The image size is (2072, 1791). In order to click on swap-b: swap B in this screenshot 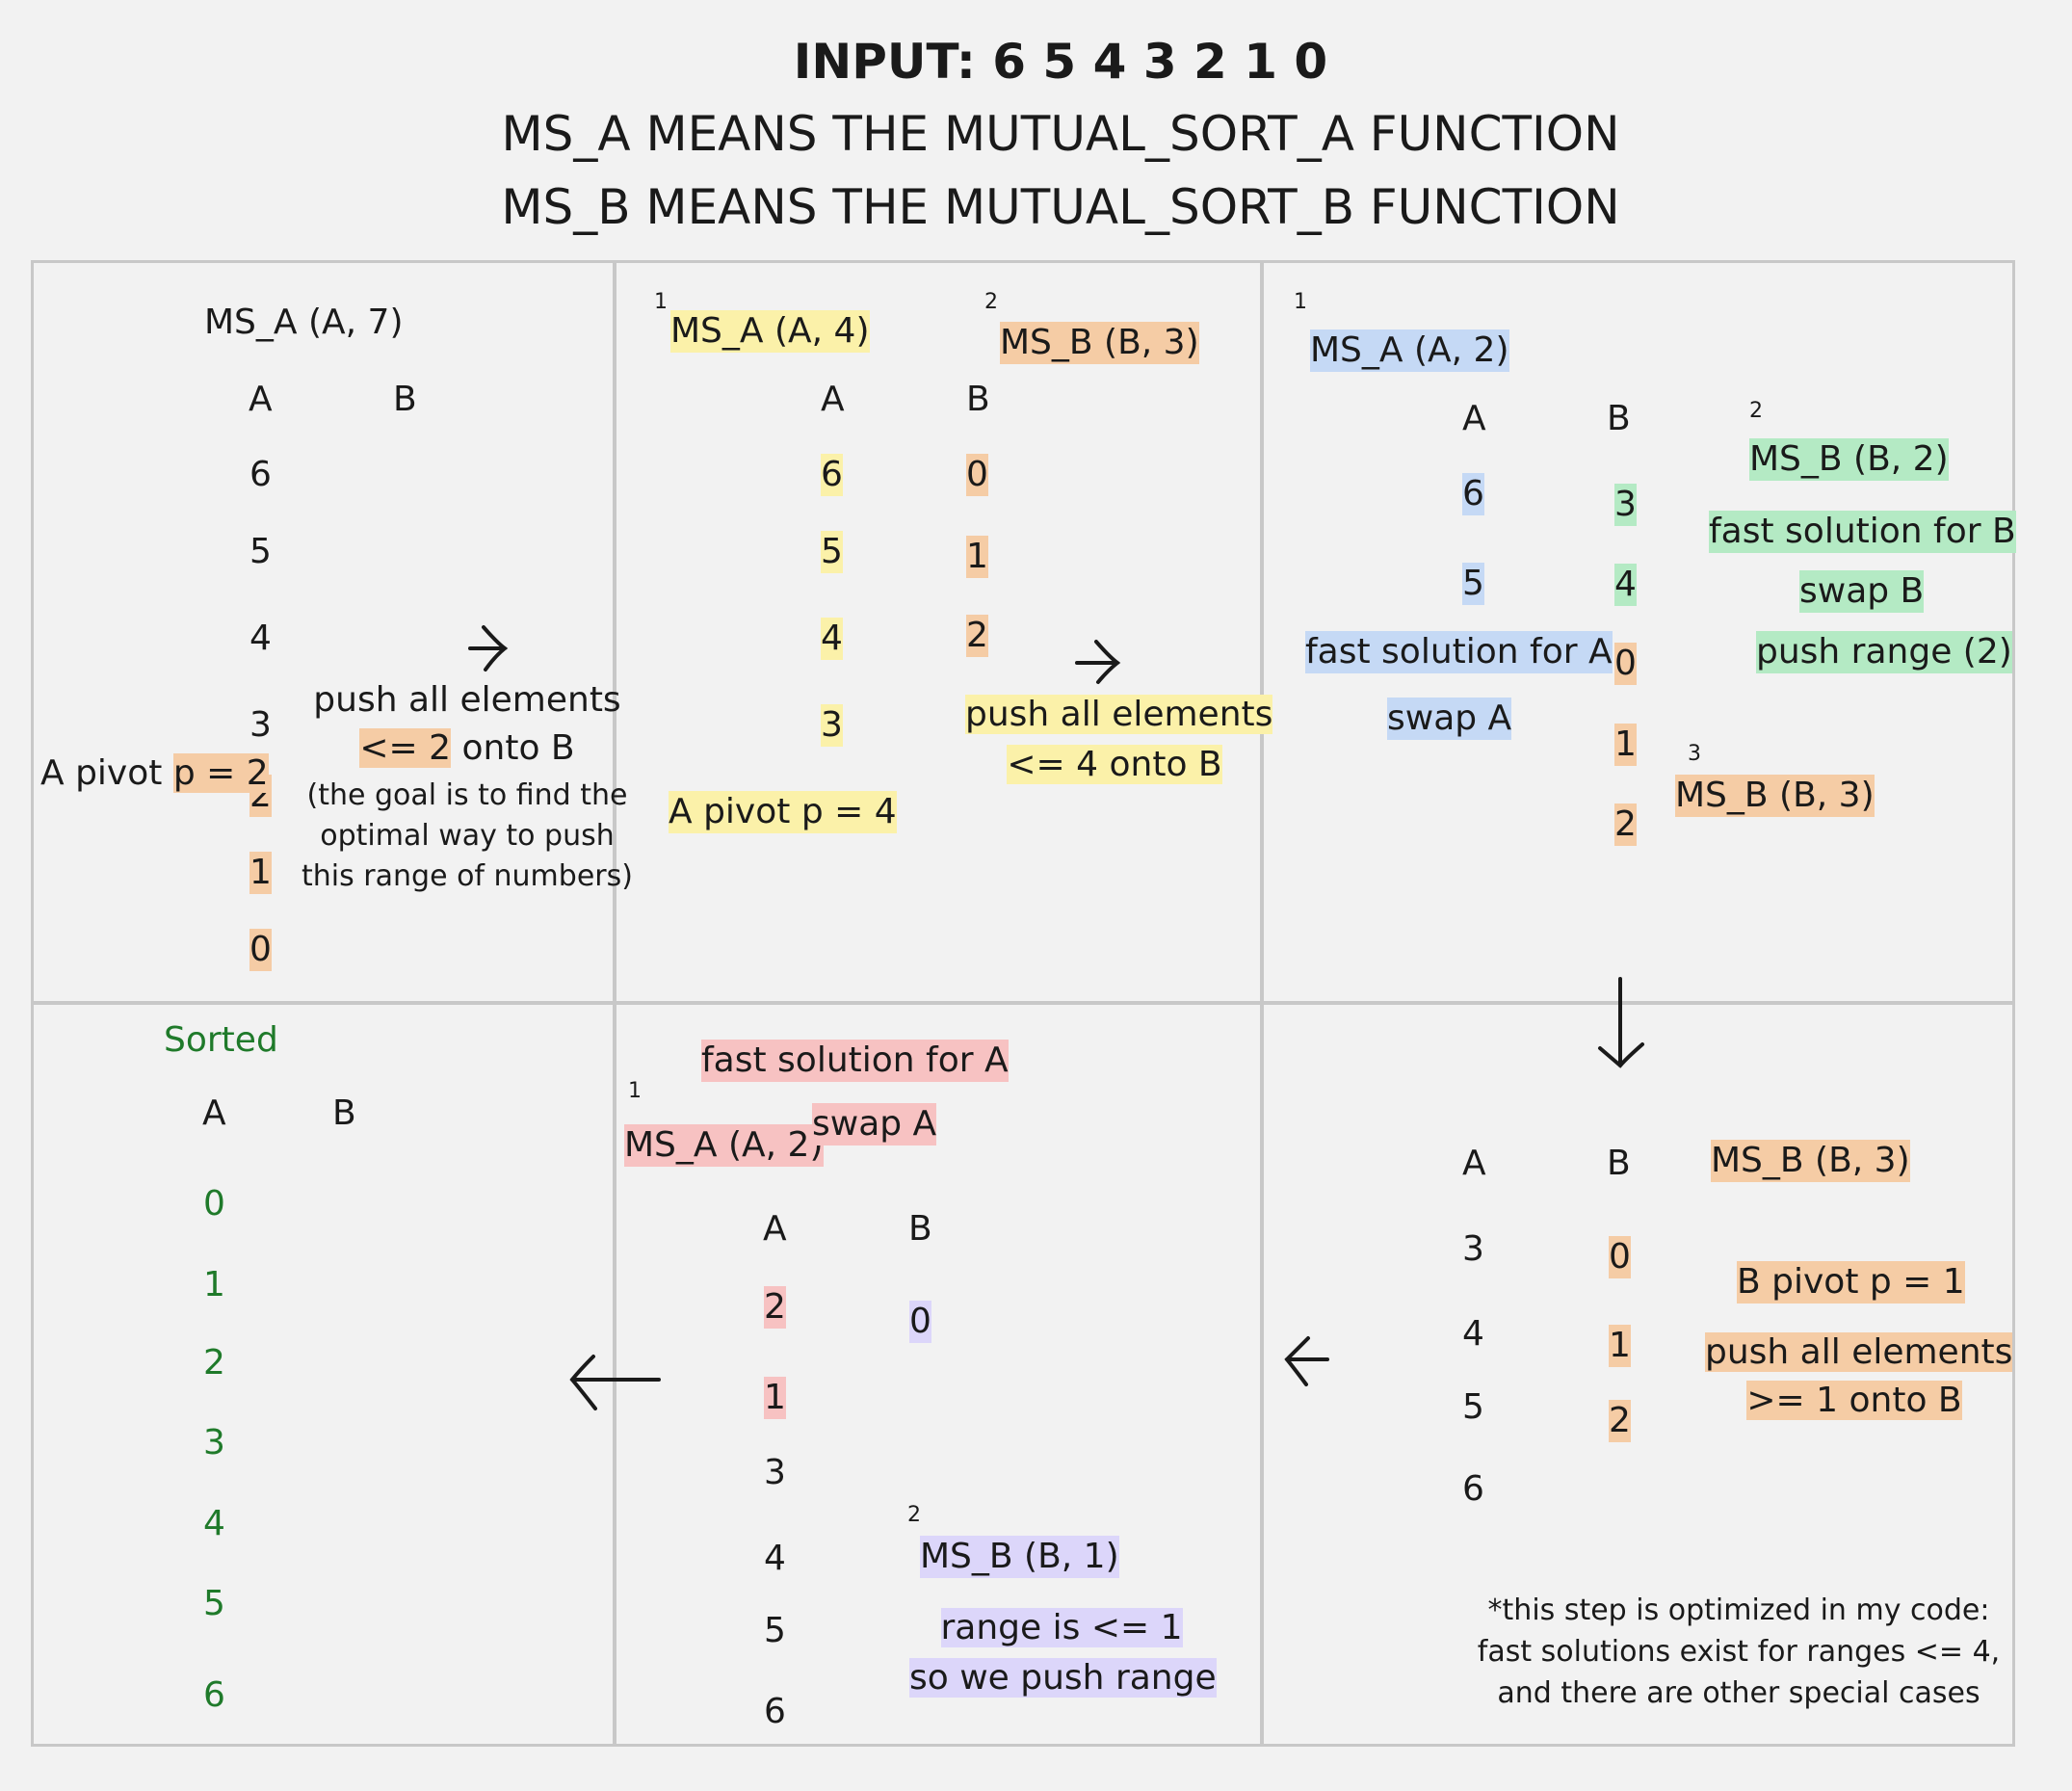, I will do `click(1862, 591)`.